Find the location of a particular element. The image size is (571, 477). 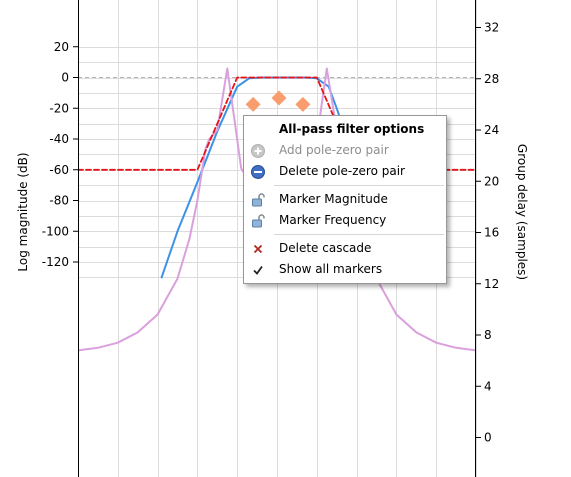

remove-circle-icon is located at coordinates (258, 172).